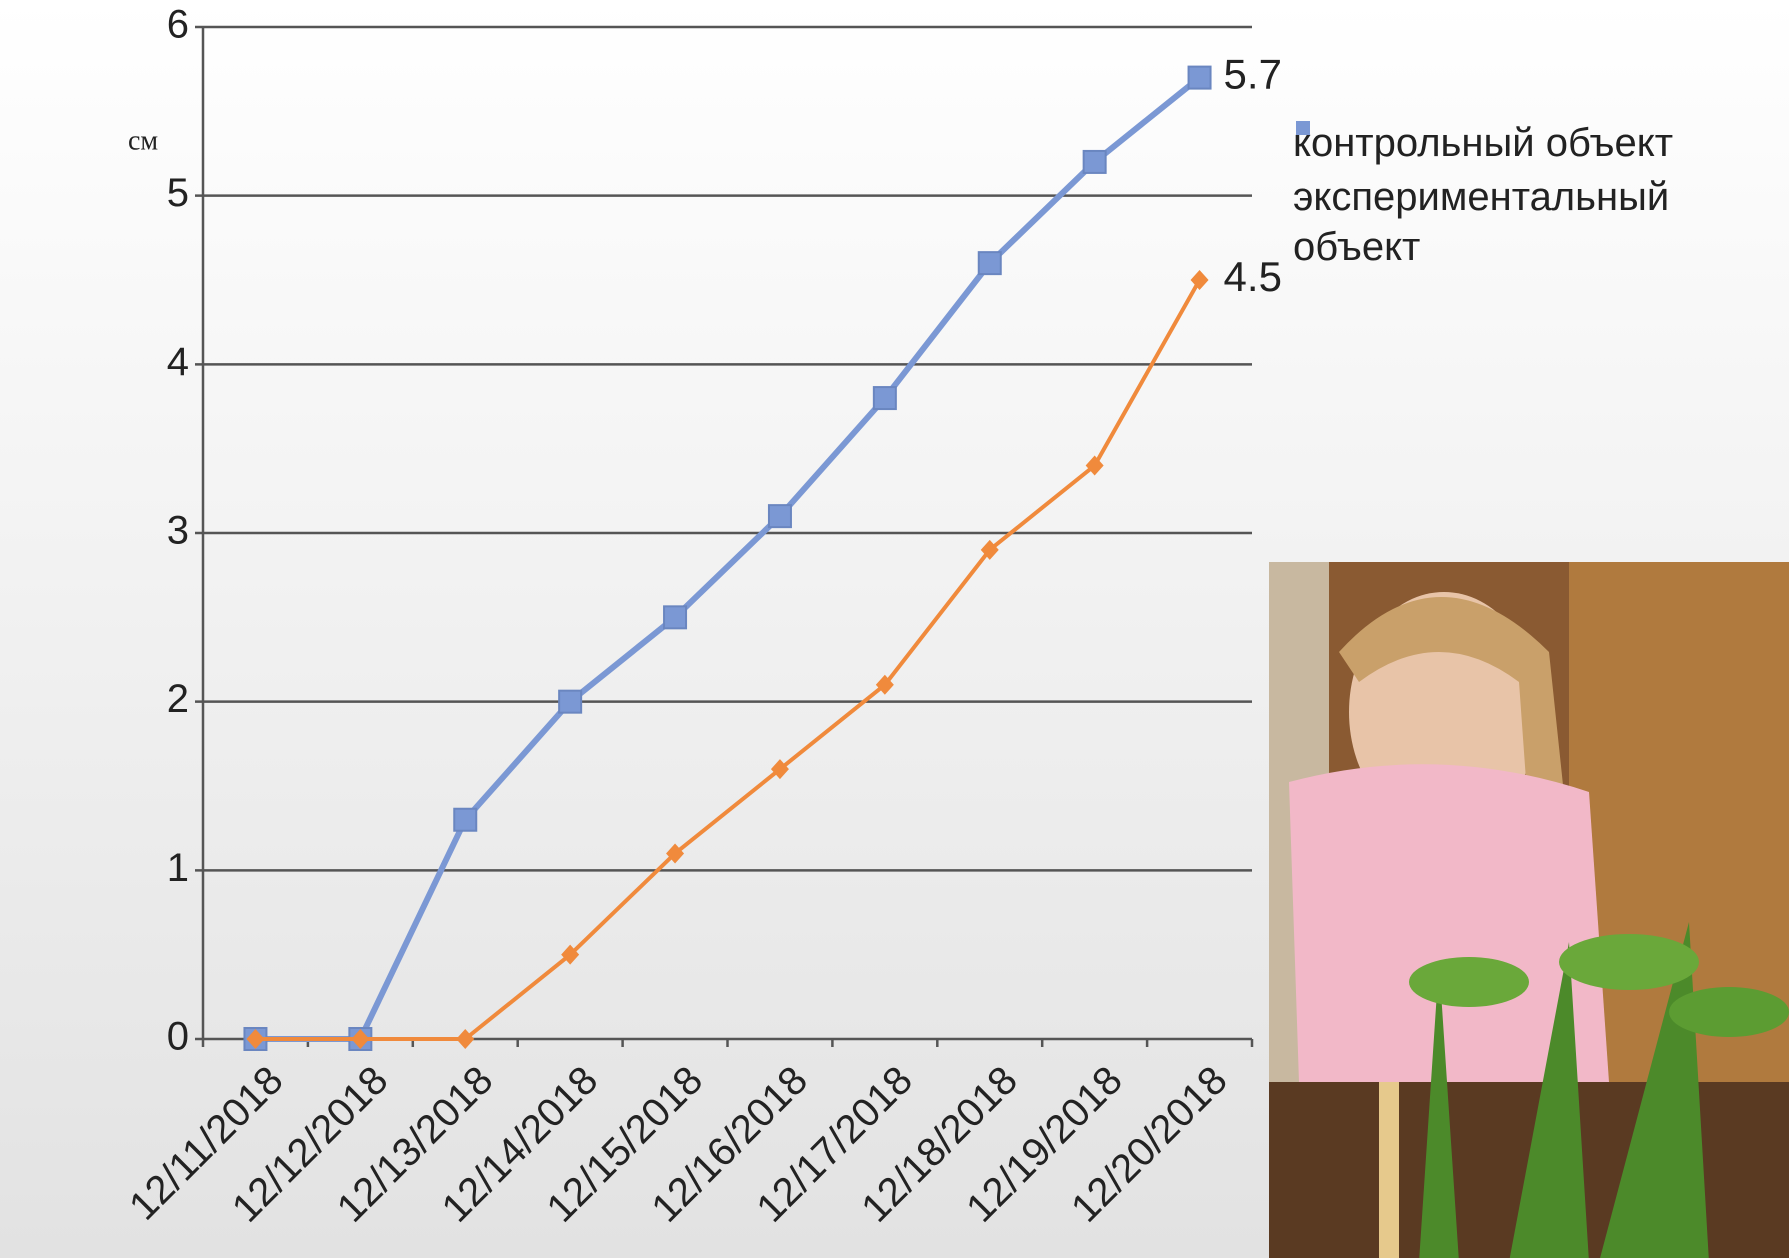 This screenshot has height=1258, width=1789. I want to click on legend-entry: контрольный объект, so click(1540, 143).